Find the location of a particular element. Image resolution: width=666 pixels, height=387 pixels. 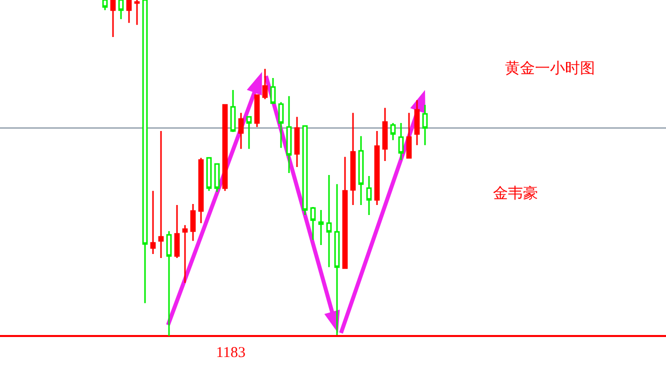

text: 1183 is located at coordinates (231, 353).